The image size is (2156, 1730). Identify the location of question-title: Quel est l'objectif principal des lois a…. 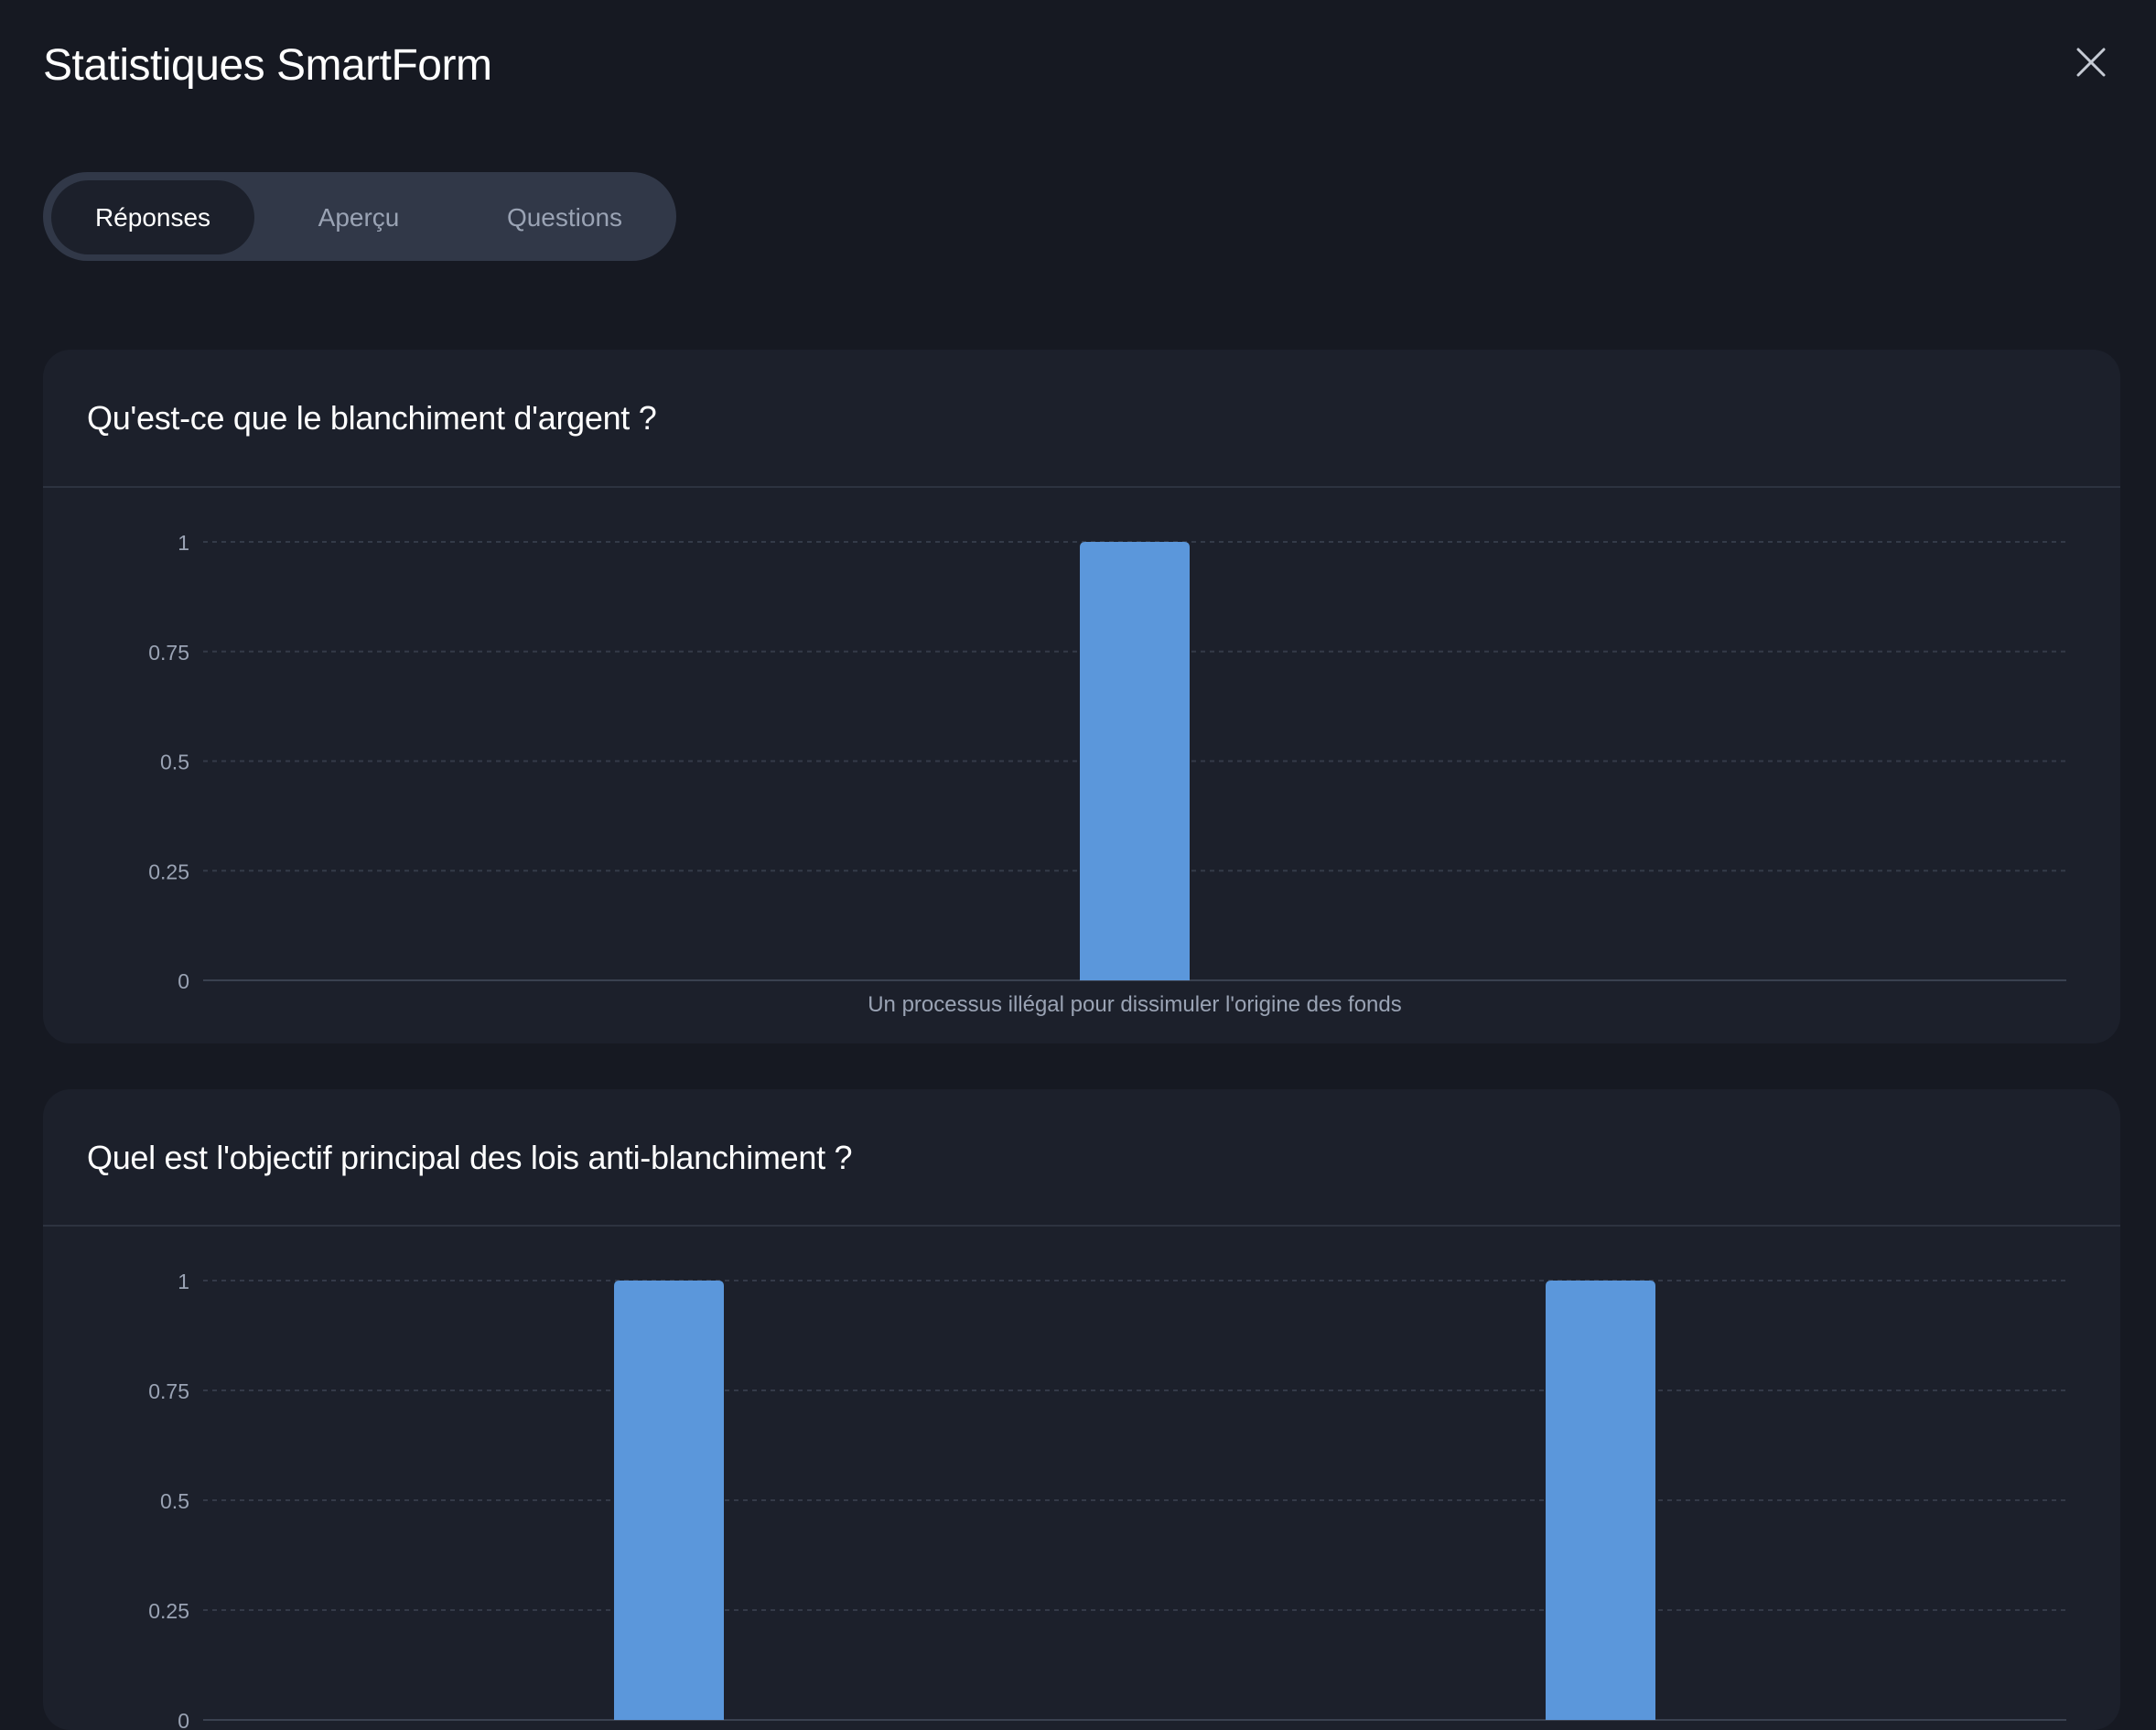
(470, 1157).